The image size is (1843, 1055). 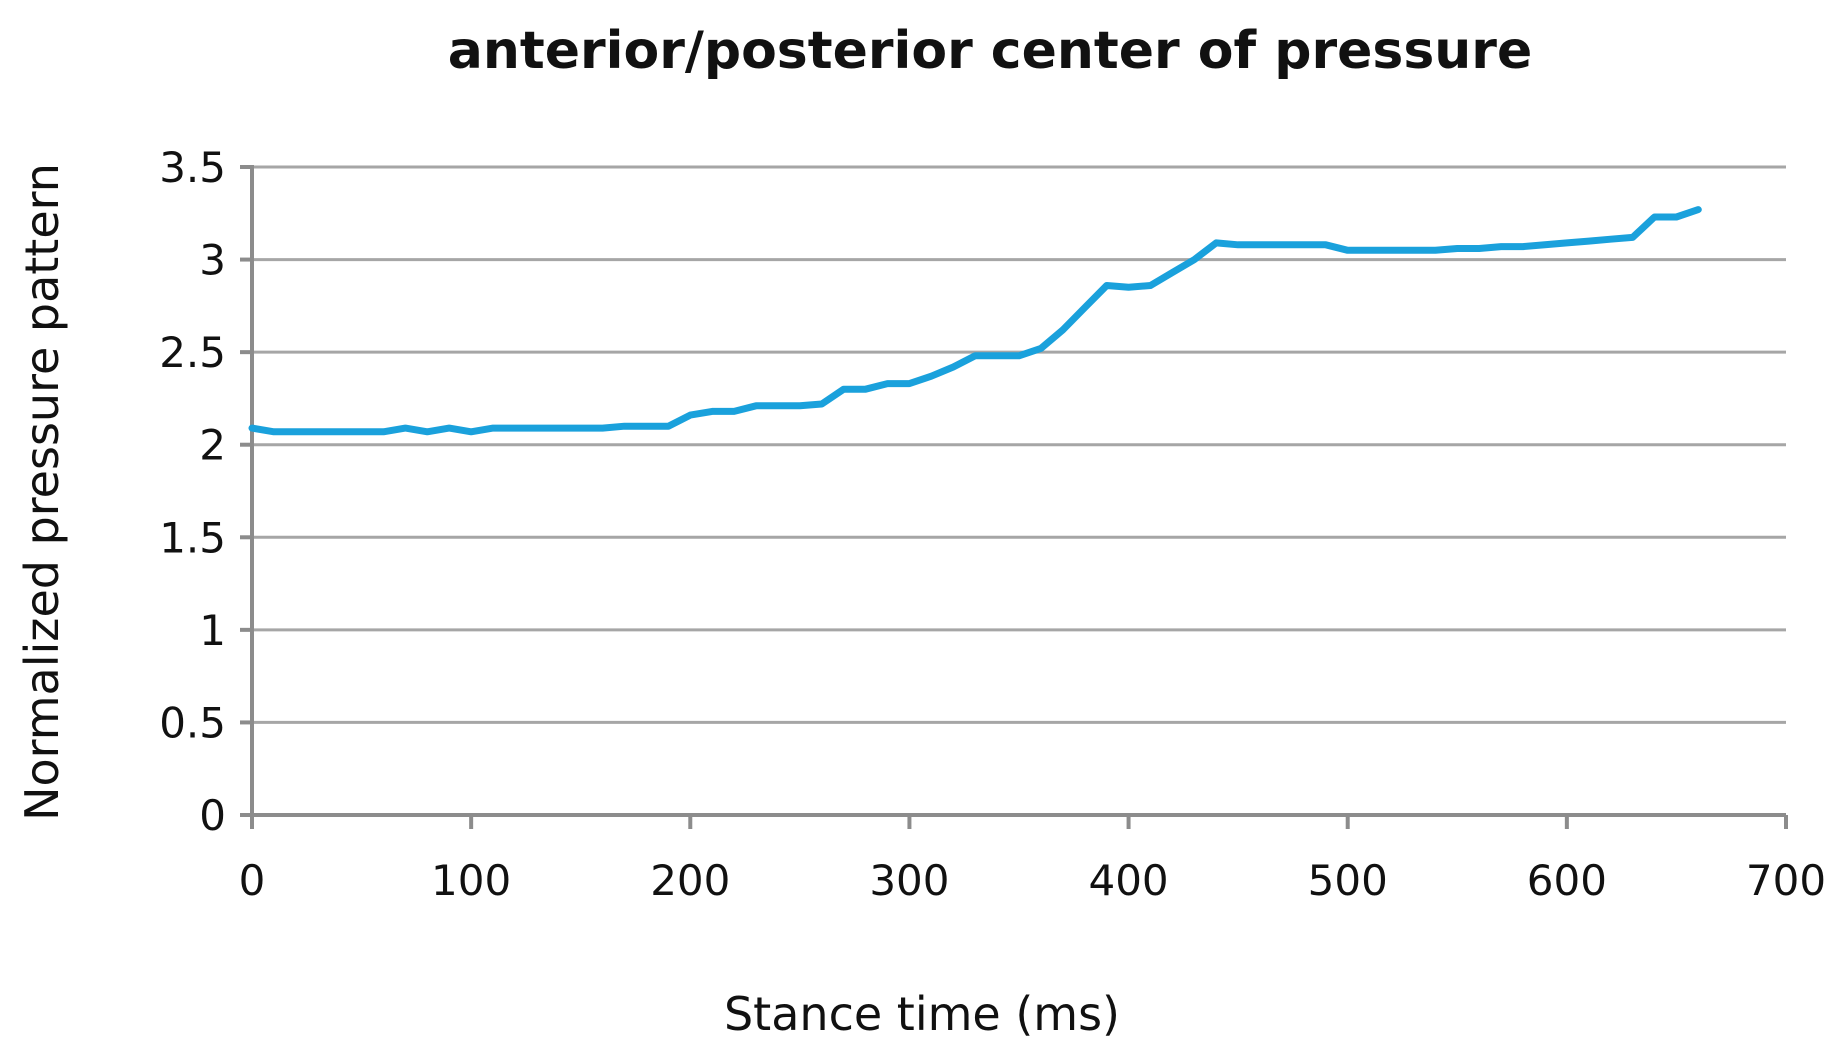 I want to click on x-tick-label: 300, so click(x=909, y=880).